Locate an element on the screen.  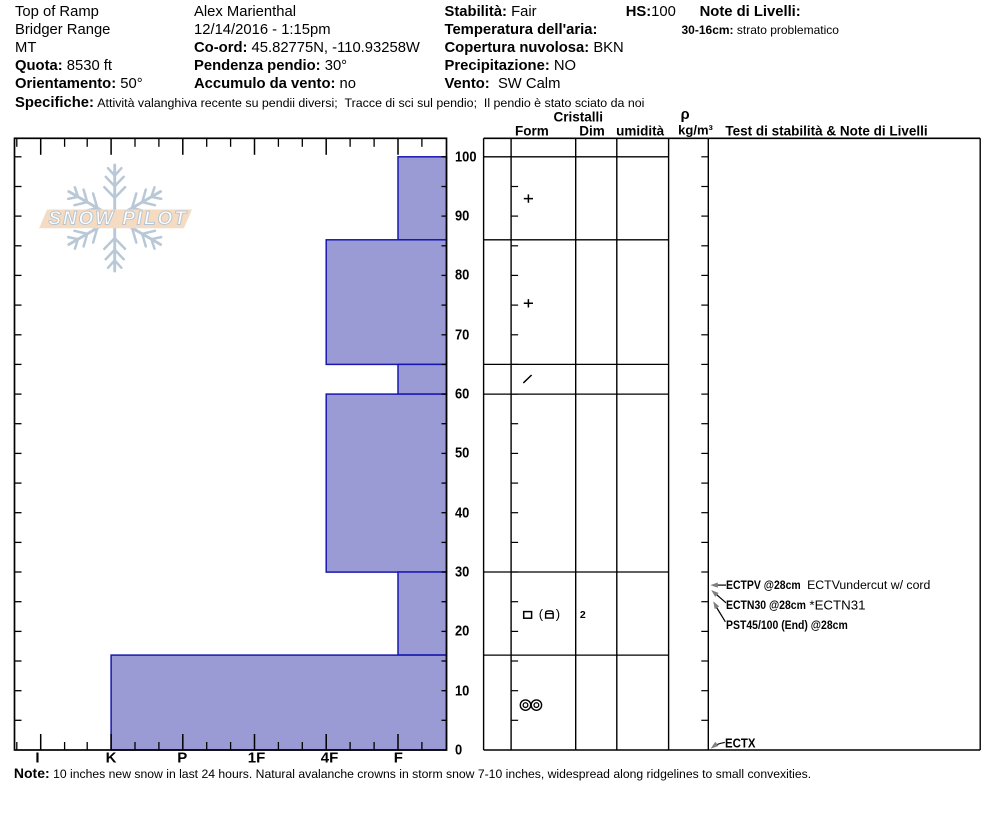
svg-text: SNOW PILOT is located at coordinates (117, 219).